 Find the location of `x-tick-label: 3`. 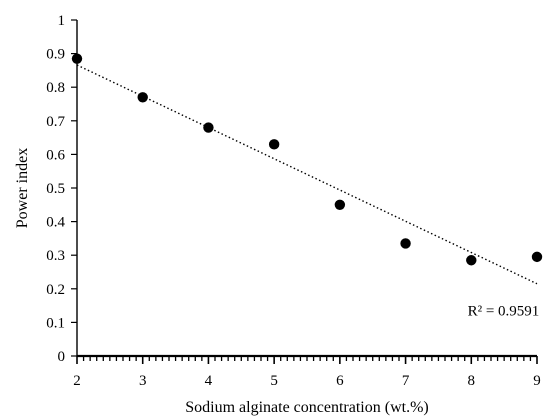

x-tick-label: 3 is located at coordinates (143, 381).